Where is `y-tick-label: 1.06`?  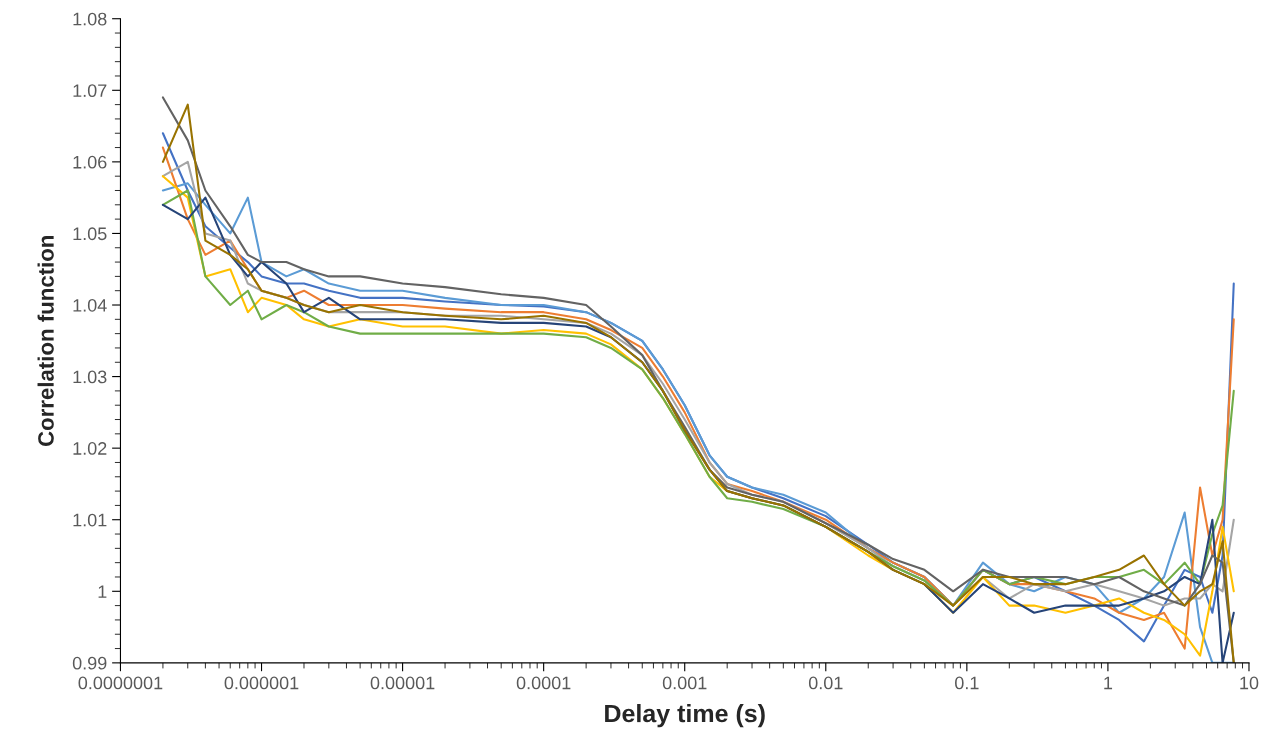 y-tick-label: 1.06 is located at coordinates (90, 162).